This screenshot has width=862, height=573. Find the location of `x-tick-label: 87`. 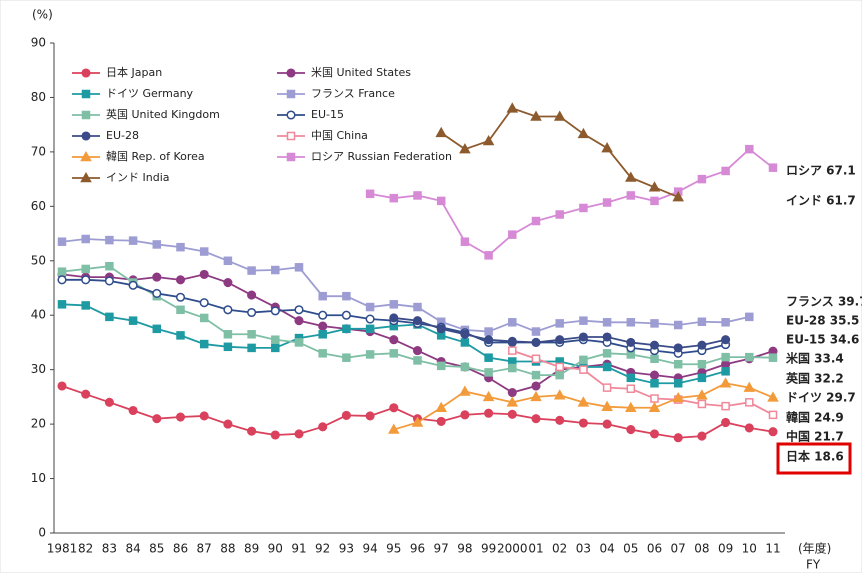

x-tick-label: 87 is located at coordinates (204, 549).